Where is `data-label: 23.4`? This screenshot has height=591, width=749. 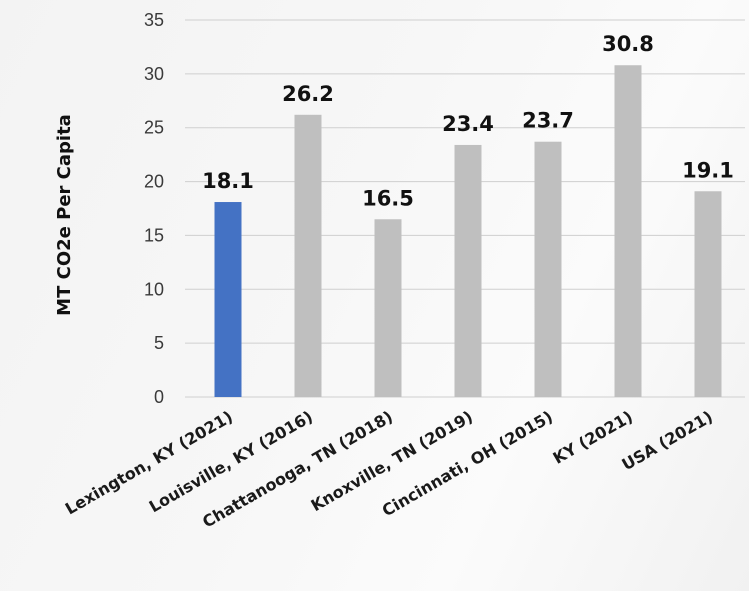 data-label: 23.4 is located at coordinates (468, 124).